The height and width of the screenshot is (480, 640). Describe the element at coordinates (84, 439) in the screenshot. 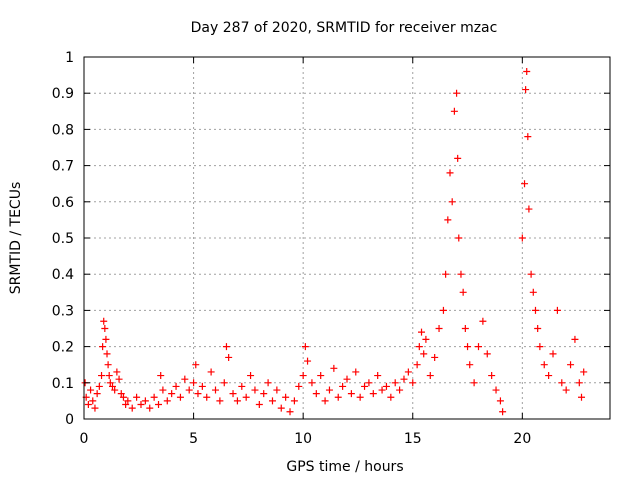

I see `x-tick-label: 0` at that location.